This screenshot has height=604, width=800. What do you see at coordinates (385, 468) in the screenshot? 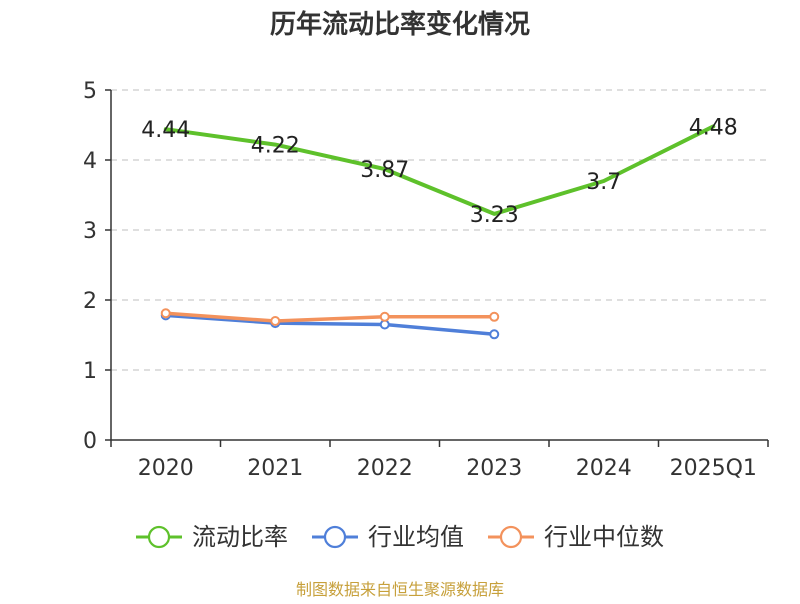
I see `x-tick-label-2022: 2022` at bounding box center [385, 468].